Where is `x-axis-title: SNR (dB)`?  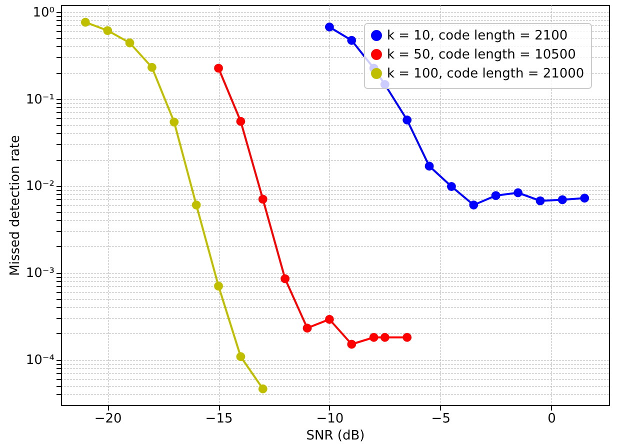 x-axis-title: SNR (dB) is located at coordinates (335, 436).